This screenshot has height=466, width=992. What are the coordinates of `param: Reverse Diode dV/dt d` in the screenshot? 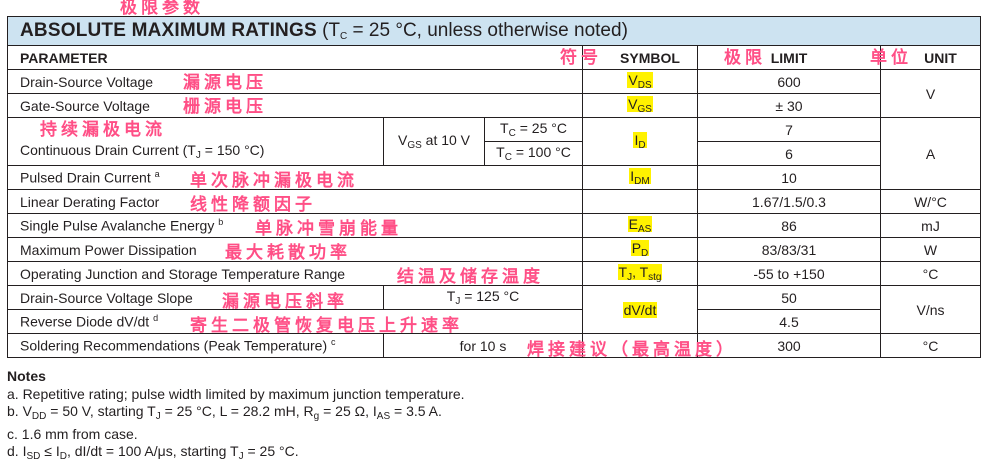 It's located at (295, 321).